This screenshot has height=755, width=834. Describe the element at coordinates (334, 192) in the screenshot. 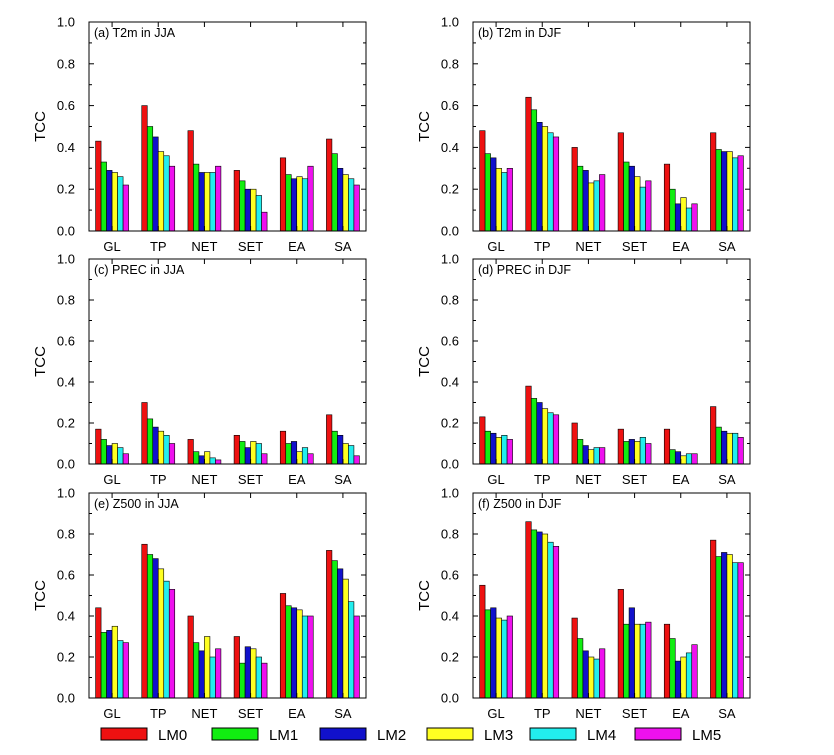

I see `bar-lm1-sa` at that location.